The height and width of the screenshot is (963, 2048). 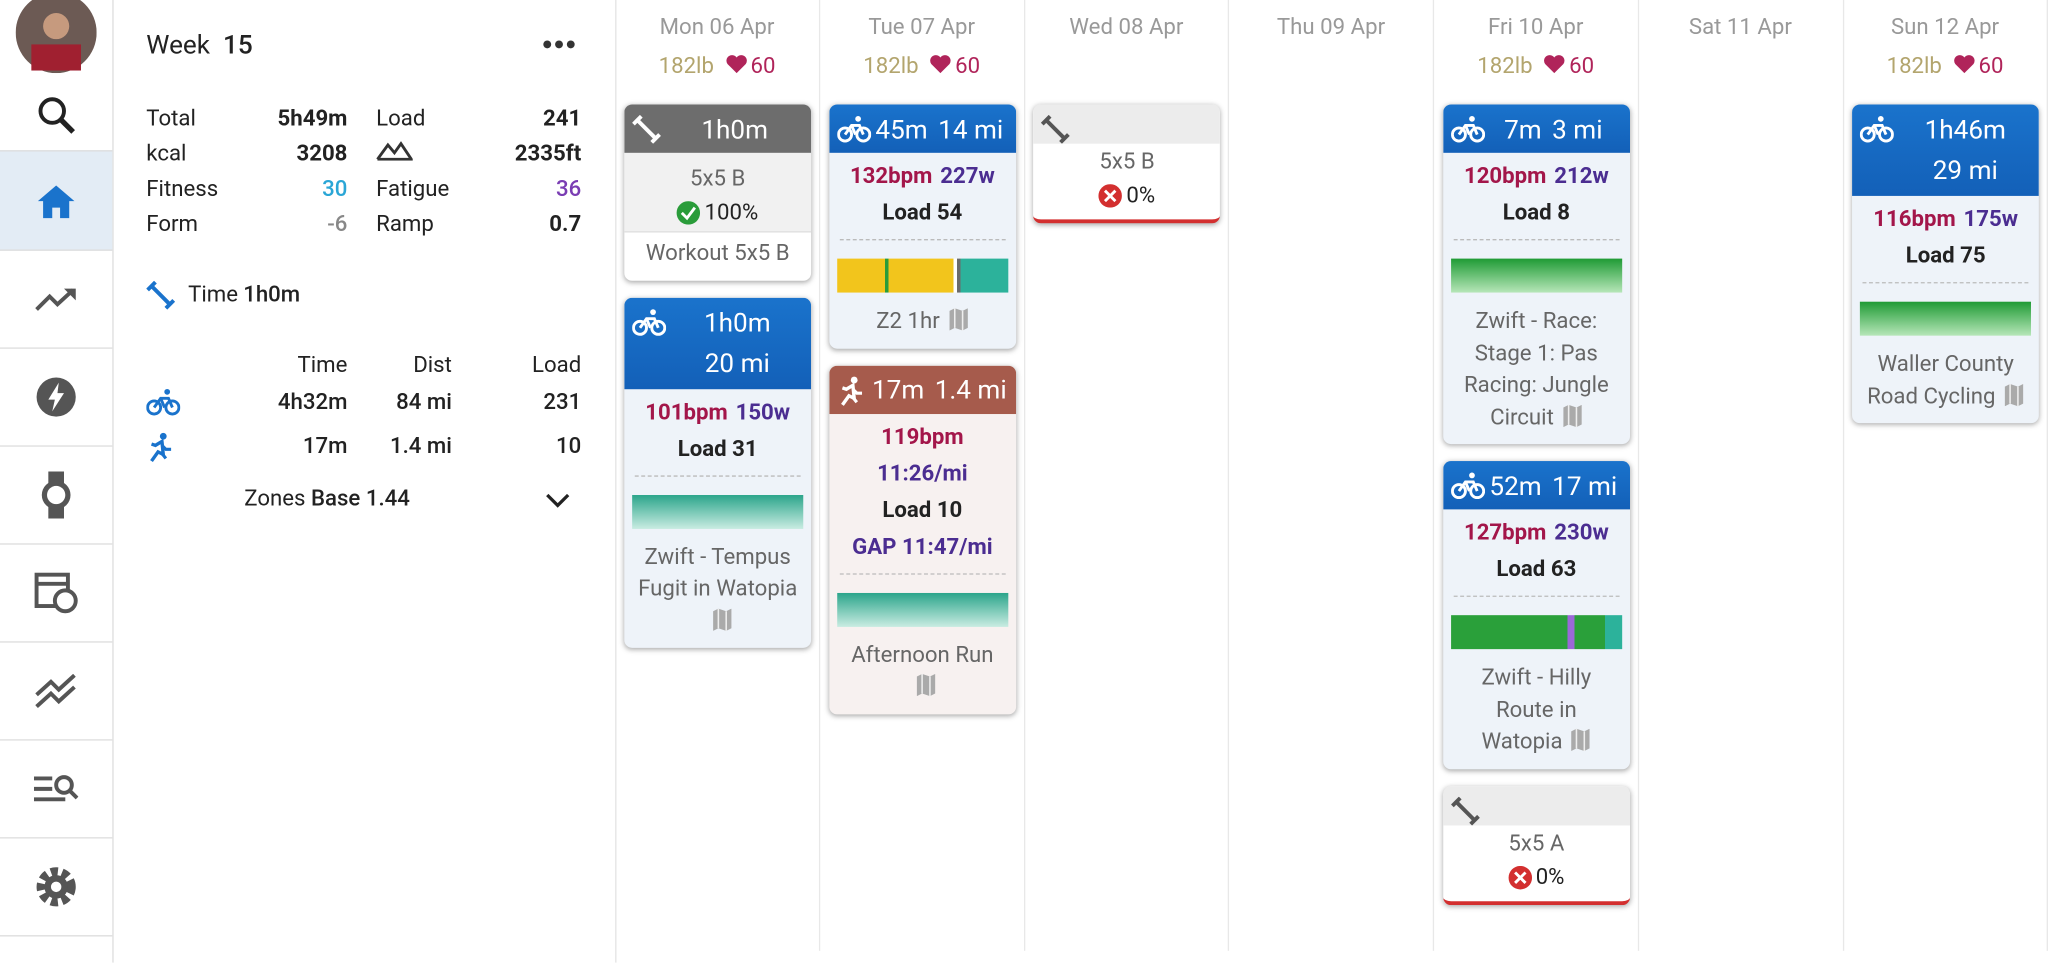 I want to click on nav-power, so click(x=56, y=397).